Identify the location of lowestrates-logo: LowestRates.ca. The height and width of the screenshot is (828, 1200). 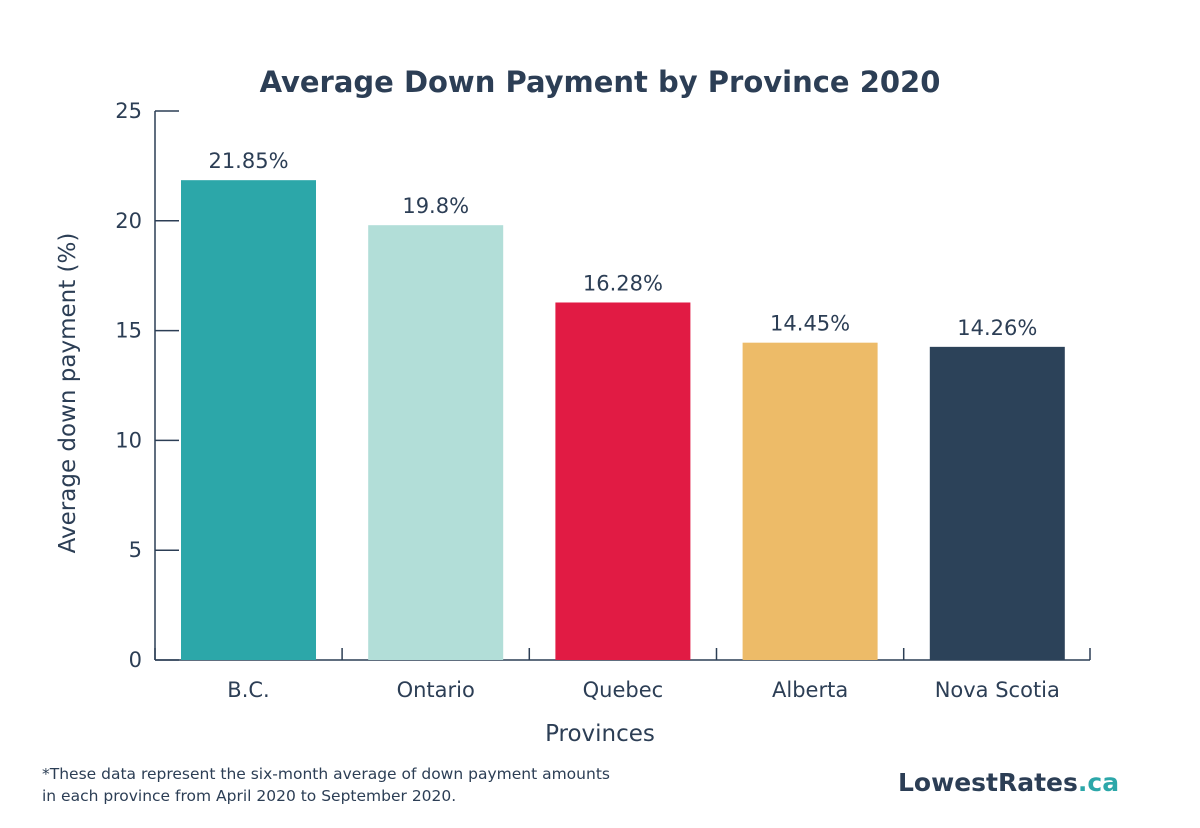
(1008, 782).